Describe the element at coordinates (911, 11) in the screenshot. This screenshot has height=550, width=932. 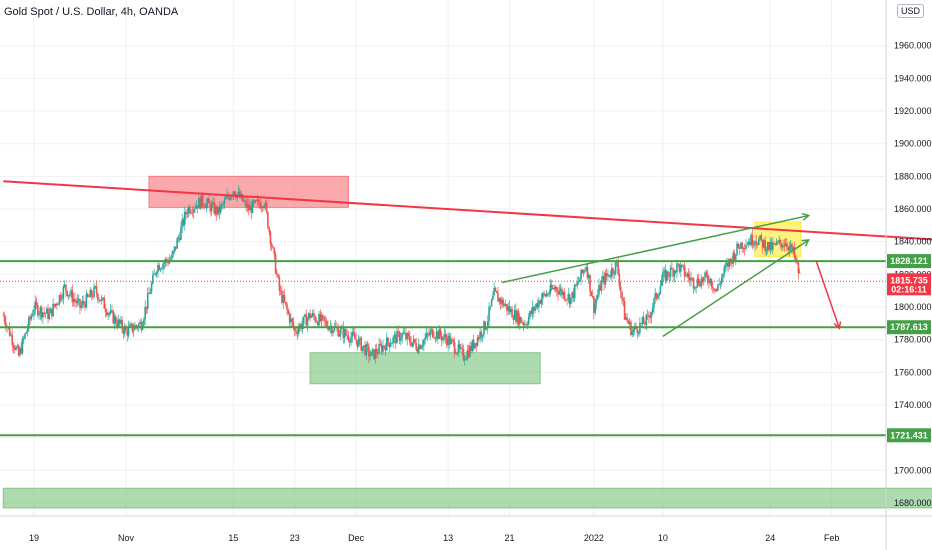
I see `currency-button: USD` at that location.